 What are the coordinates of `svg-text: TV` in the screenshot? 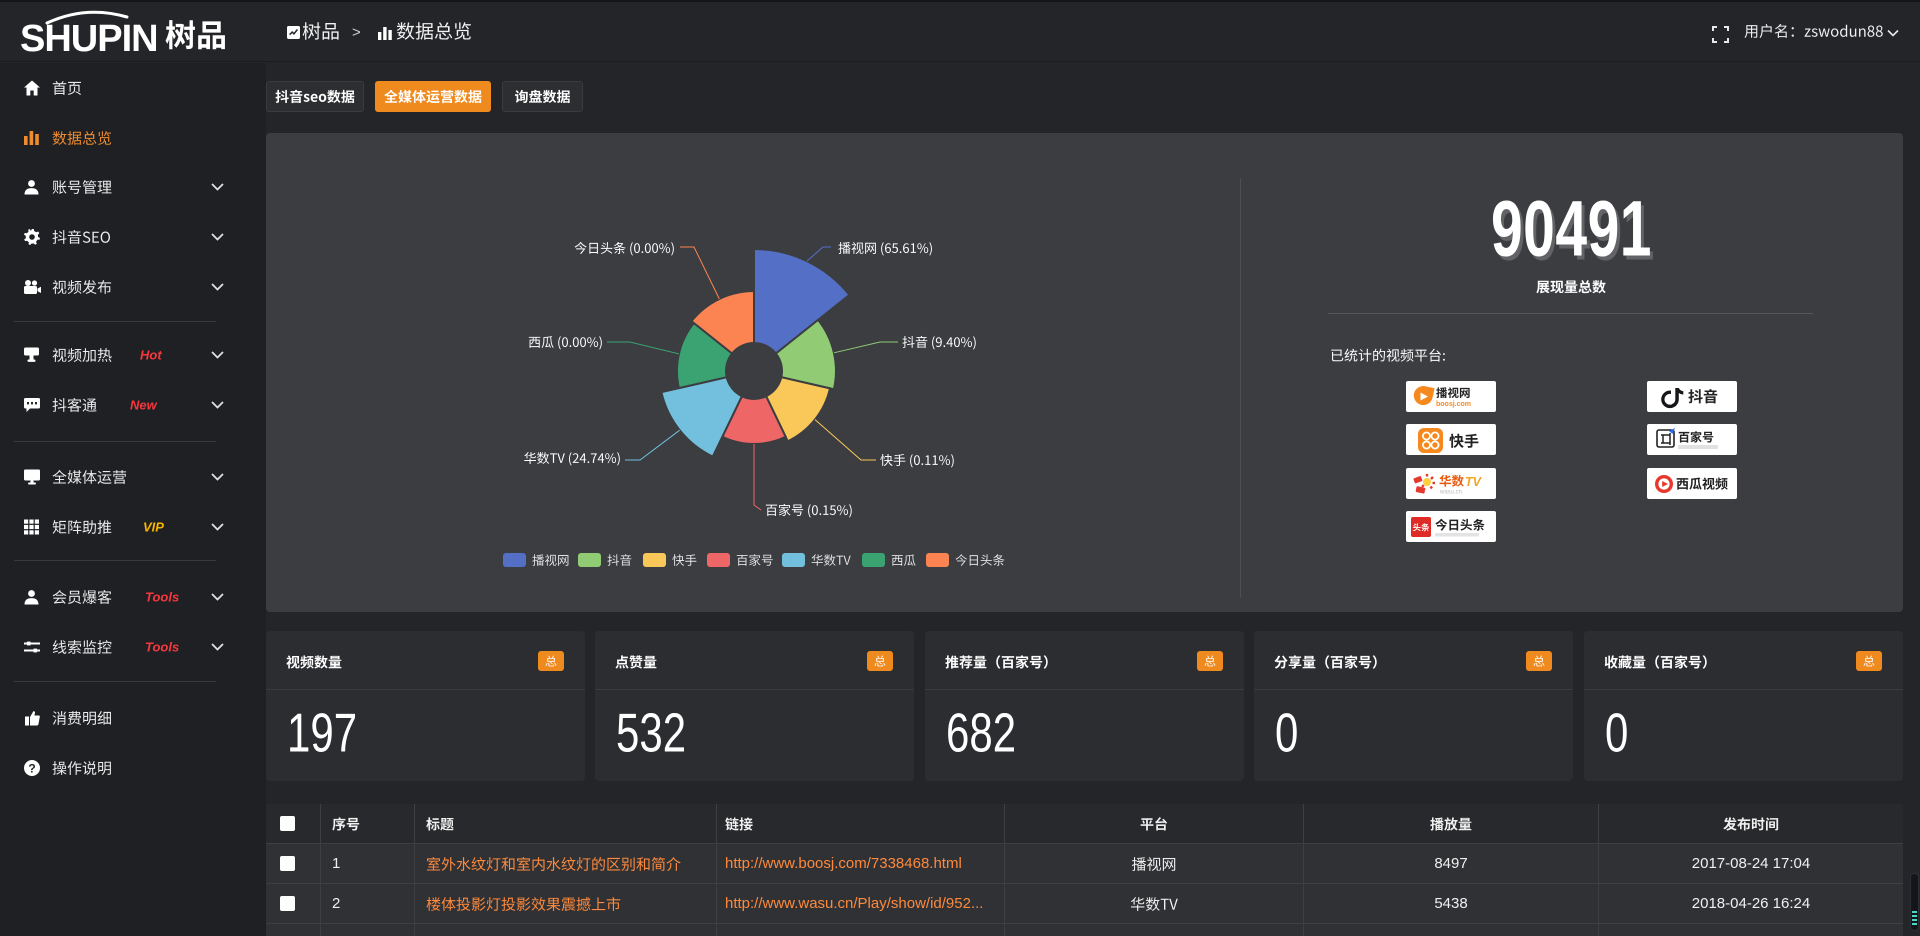 It's located at (1474, 482).